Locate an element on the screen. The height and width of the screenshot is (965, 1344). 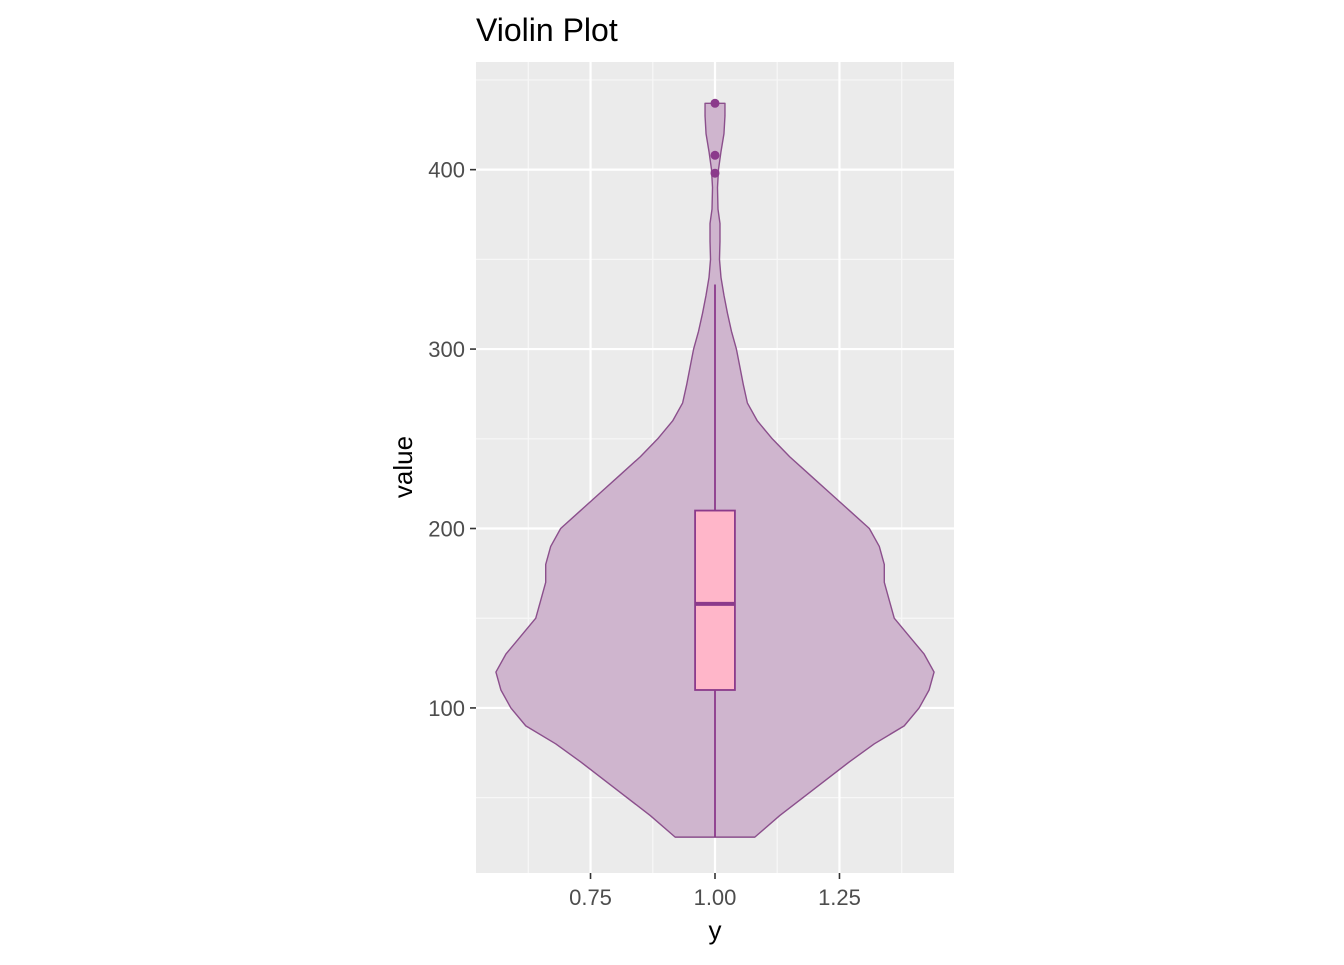
x-tick-label: 0.75 is located at coordinates (590, 897).